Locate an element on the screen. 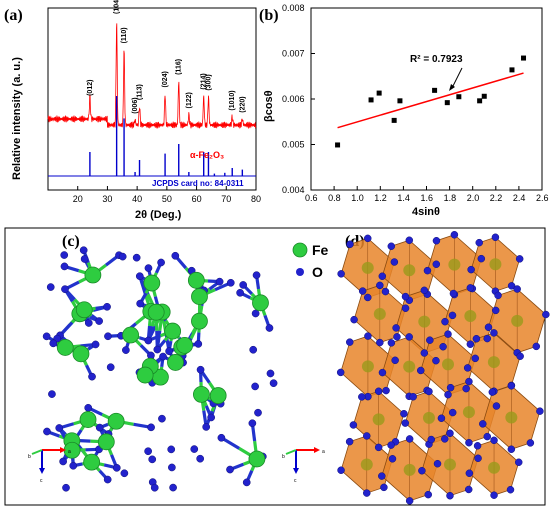 The image size is (550, 510). panel-a-xtick-label: 70 is located at coordinates (226, 199).